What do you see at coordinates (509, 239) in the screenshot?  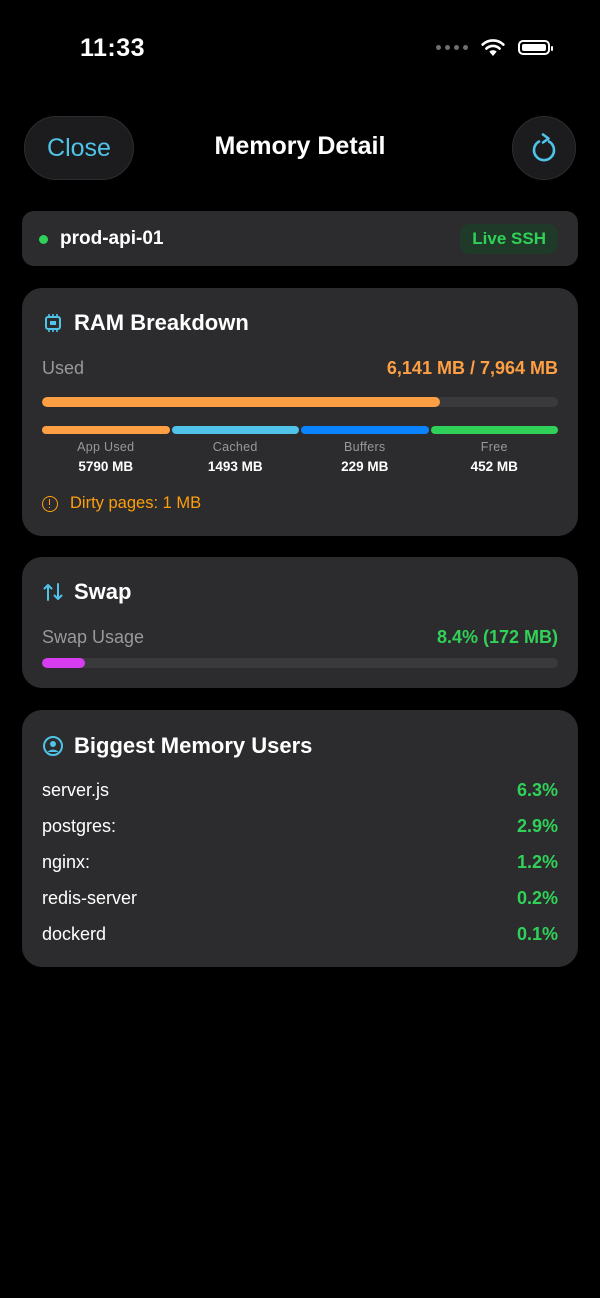 I see `live-ssh-badge: Live SSH` at bounding box center [509, 239].